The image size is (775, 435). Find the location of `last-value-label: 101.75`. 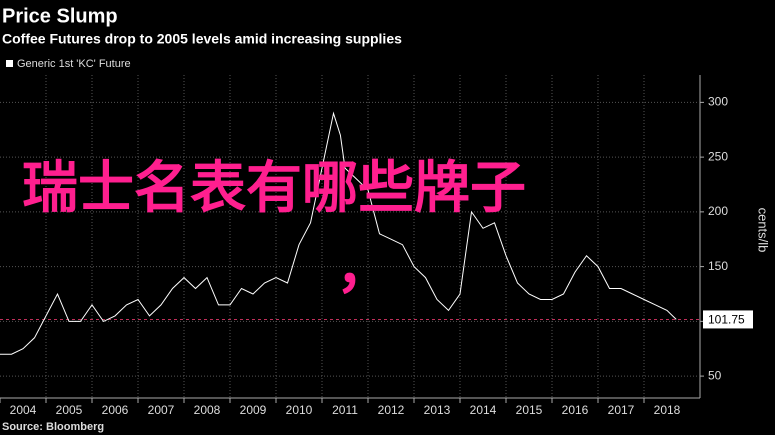

last-value-label: 101.75 is located at coordinates (726, 320).